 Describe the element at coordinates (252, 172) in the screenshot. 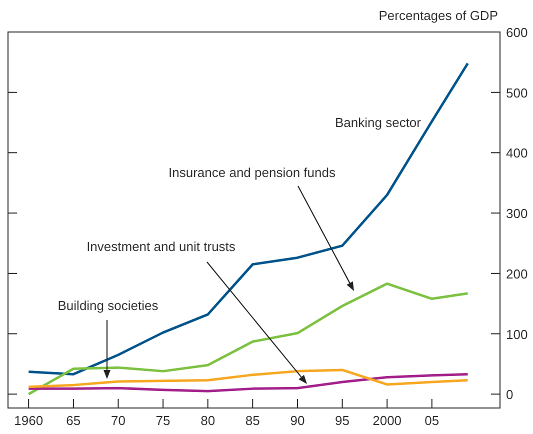

I see `text: Insurance and pension funds` at that location.